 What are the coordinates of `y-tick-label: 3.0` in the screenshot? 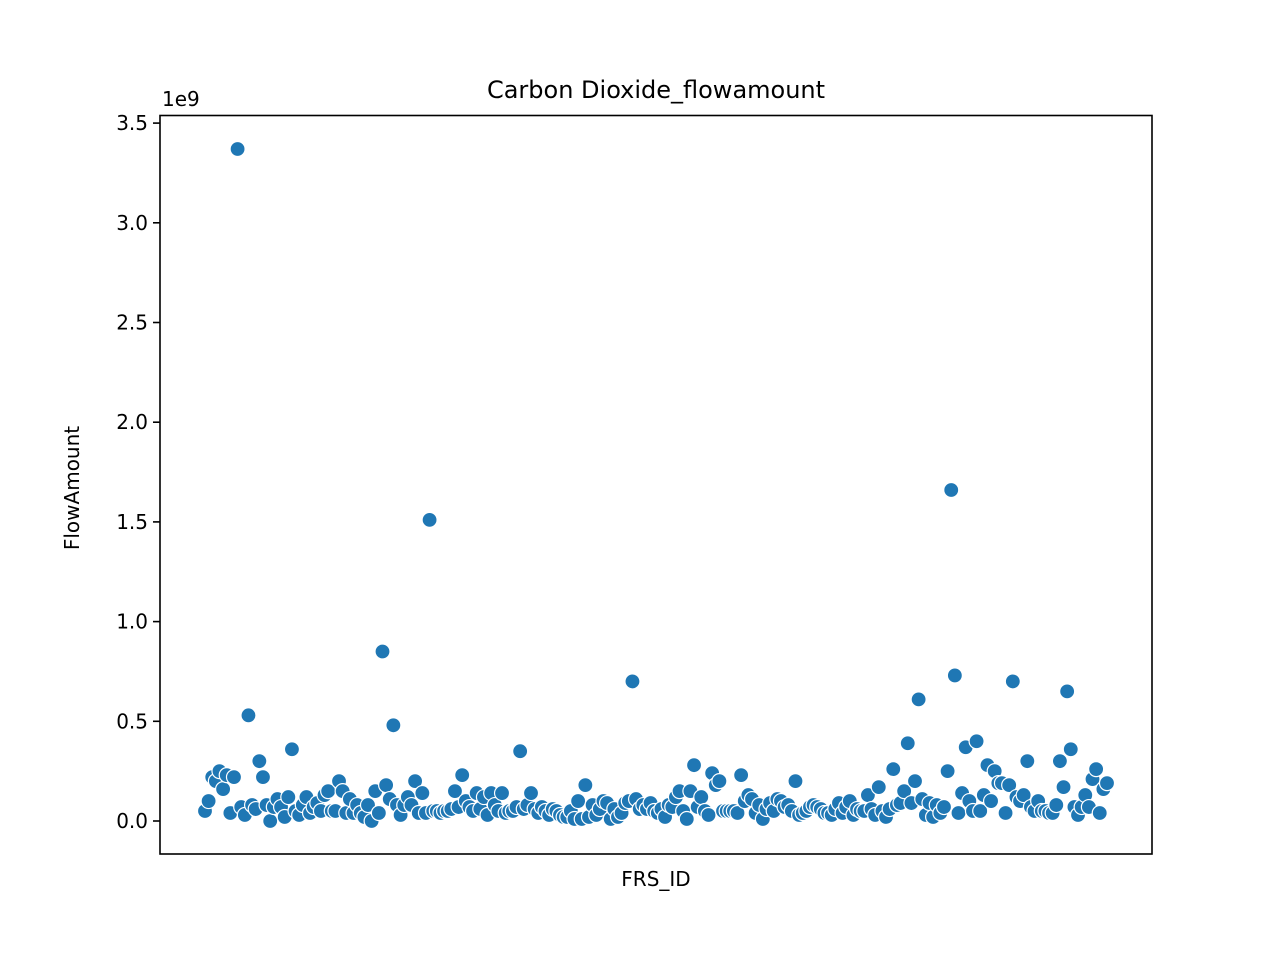 It's located at (132, 223).